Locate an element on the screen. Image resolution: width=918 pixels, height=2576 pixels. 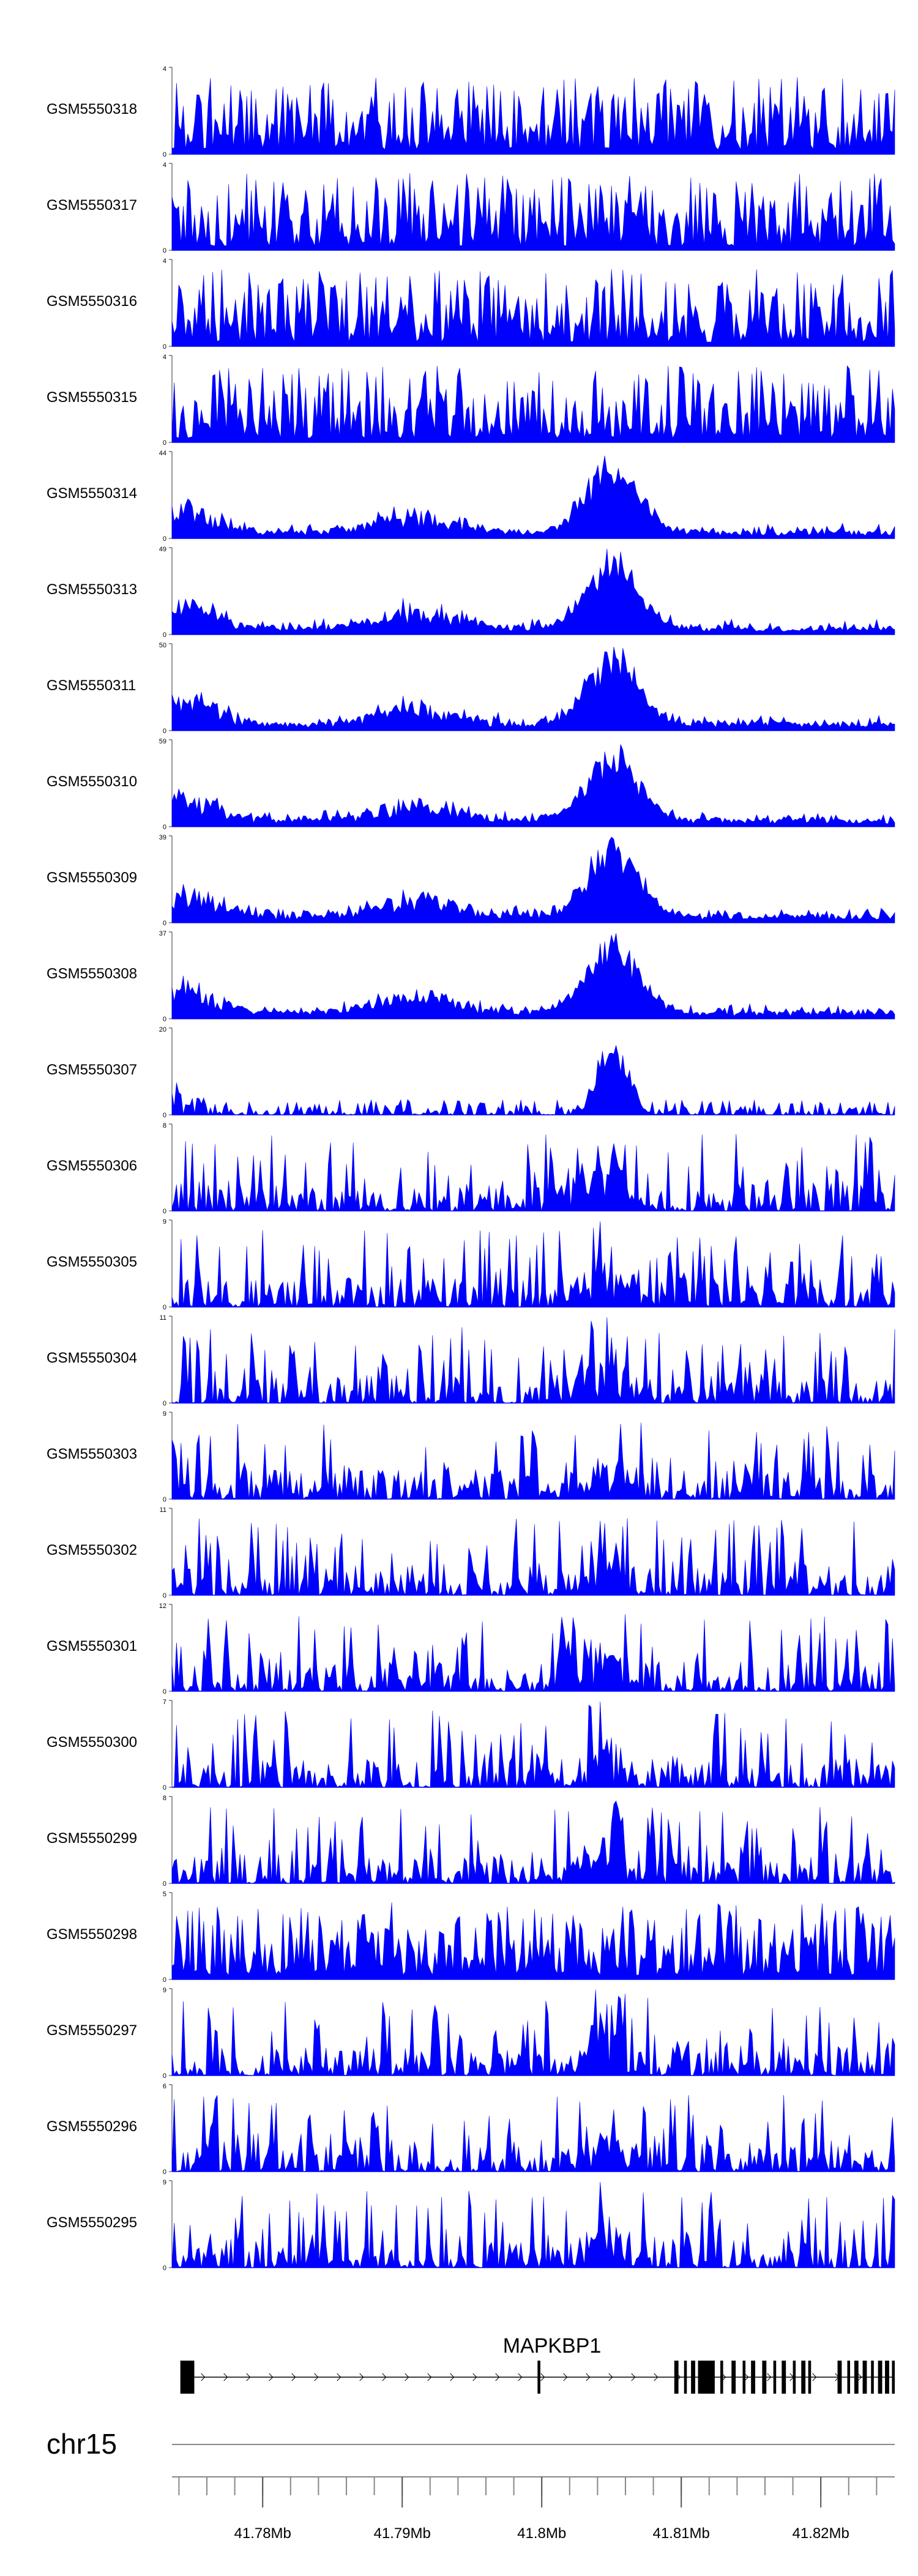
axis-tick-label: 41.78Mb is located at coordinates (262, 2534).